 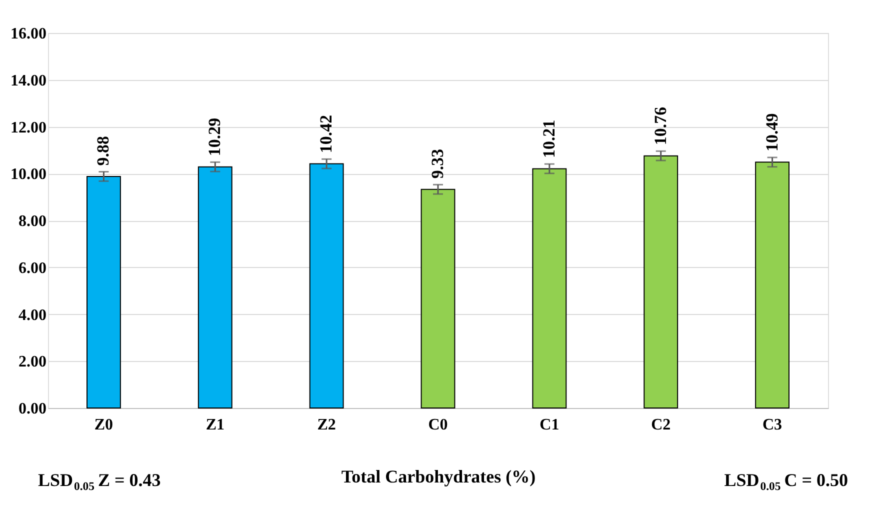 I want to click on data-label: 9.88, so click(x=103, y=151).